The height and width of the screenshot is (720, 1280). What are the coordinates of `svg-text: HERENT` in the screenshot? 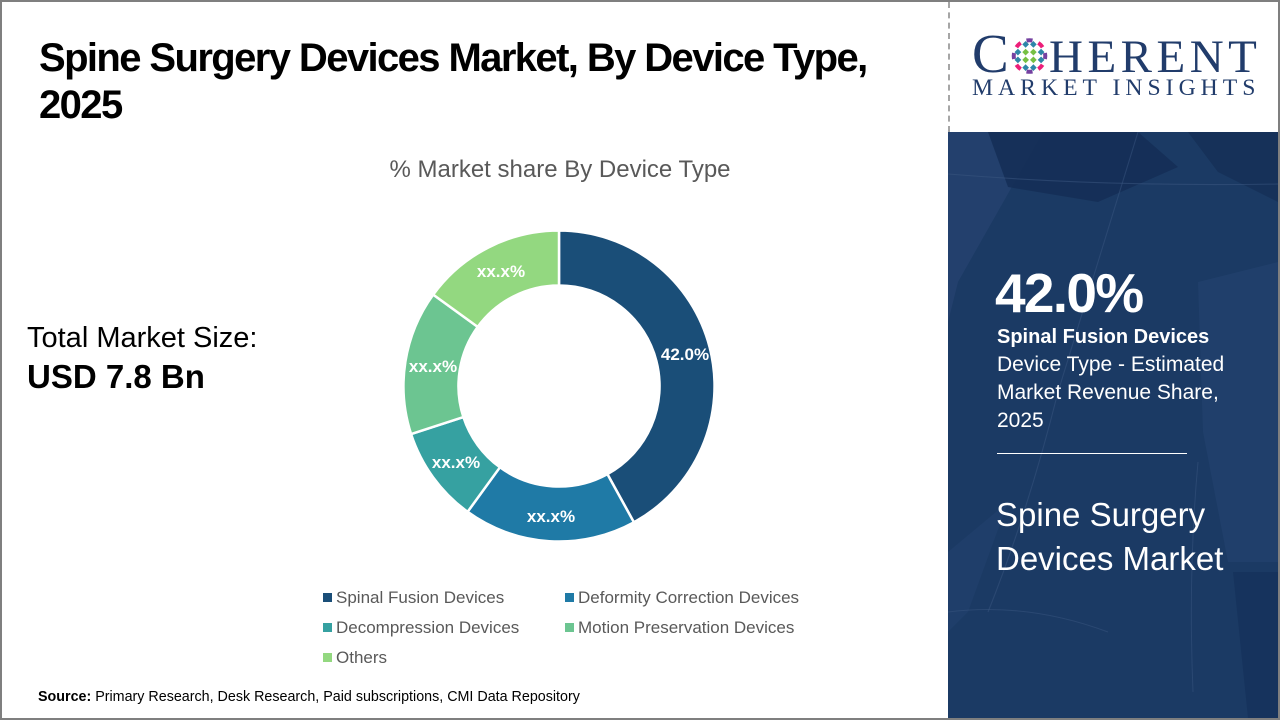 It's located at (1155, 57).